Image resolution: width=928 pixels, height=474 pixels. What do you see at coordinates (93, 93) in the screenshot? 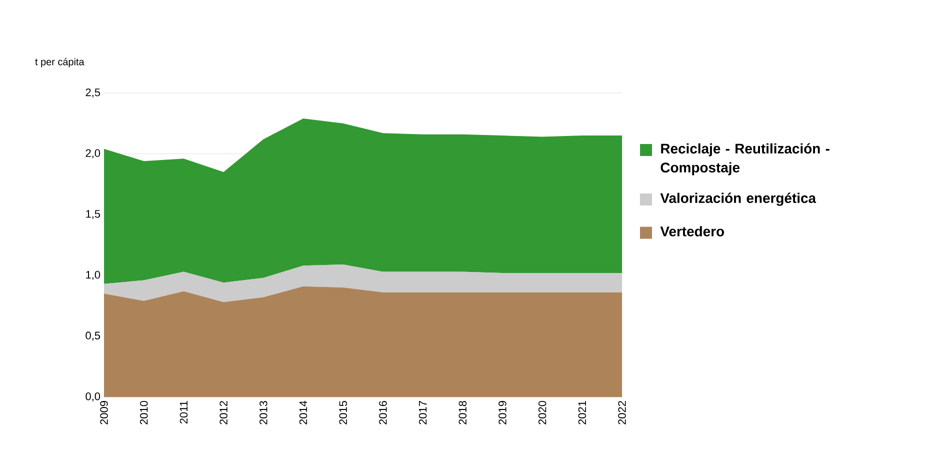
I see `y-tick-label: 2,5` at bounding box center [93, 93].